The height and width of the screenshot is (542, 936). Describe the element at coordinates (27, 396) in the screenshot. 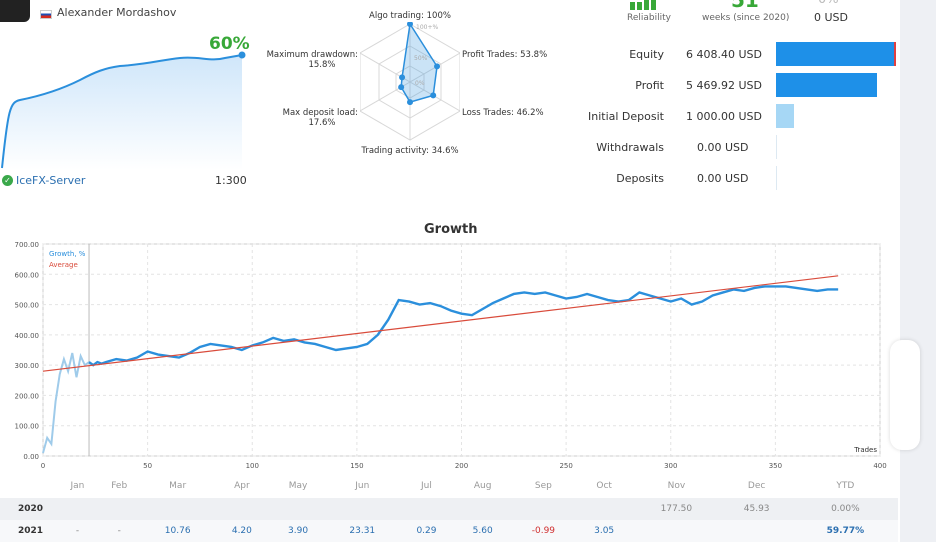

I see `y-tick-label: 200.00` at that location.